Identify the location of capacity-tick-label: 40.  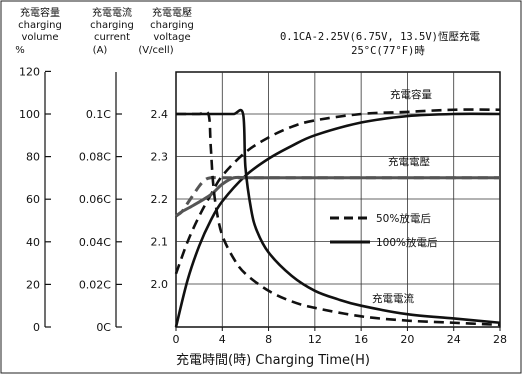
(33, 242).